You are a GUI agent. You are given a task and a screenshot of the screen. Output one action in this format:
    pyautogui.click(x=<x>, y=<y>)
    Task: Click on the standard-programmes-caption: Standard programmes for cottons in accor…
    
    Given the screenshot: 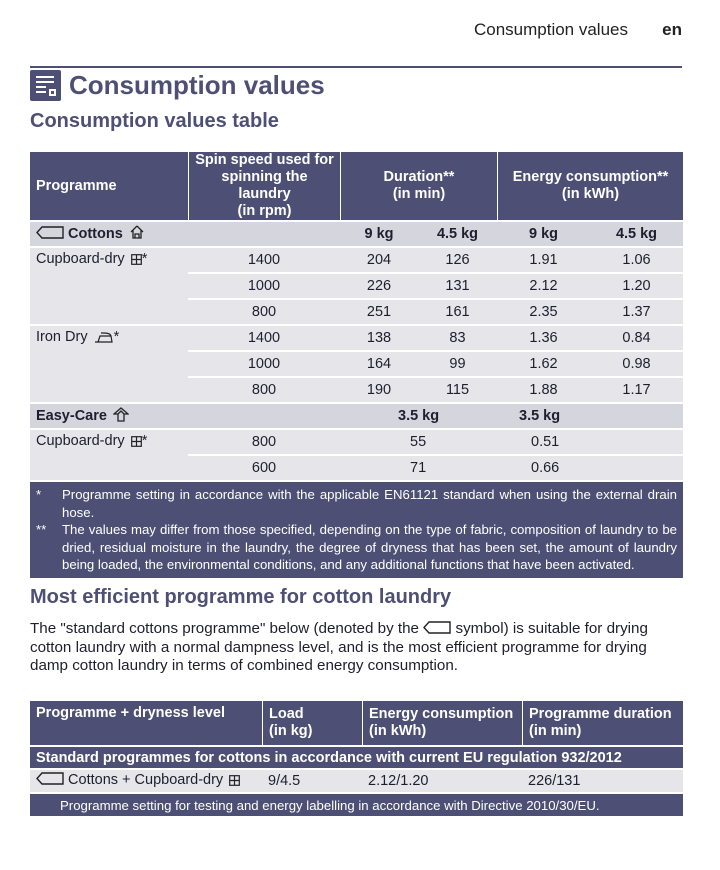 What is the action you would take?
    pyautogui.click(x=356, y=756)
    